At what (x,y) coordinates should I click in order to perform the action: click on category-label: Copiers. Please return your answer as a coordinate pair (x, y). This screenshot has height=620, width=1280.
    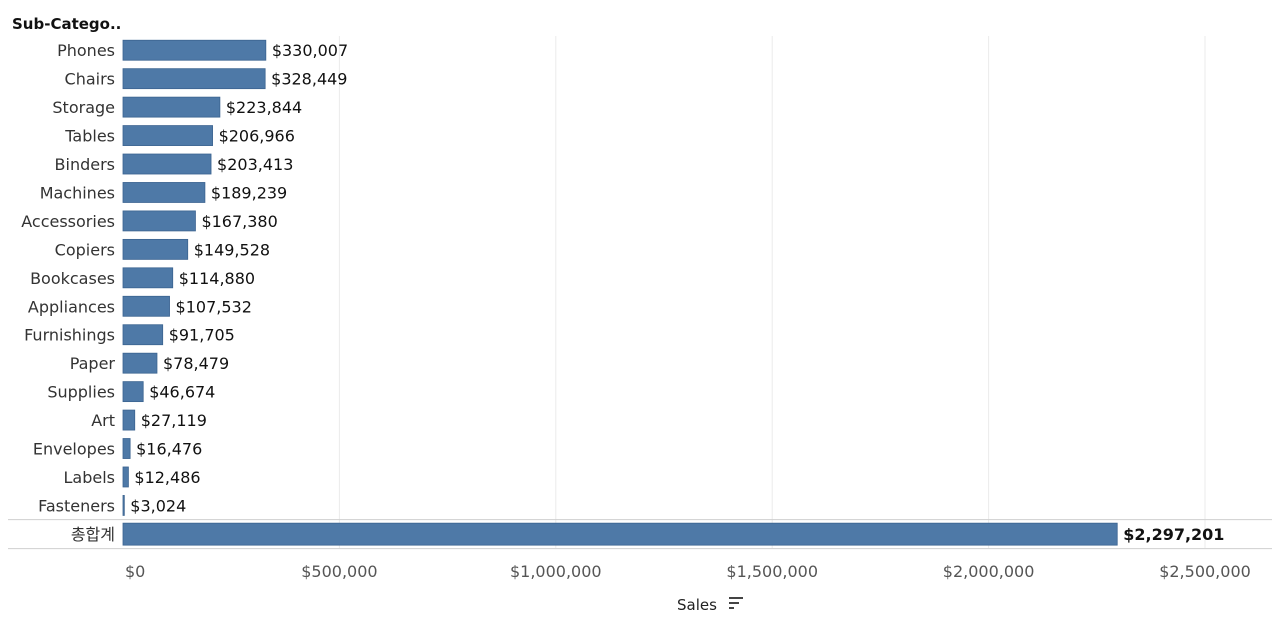
    Looking at the image, I should click on (85, 249).